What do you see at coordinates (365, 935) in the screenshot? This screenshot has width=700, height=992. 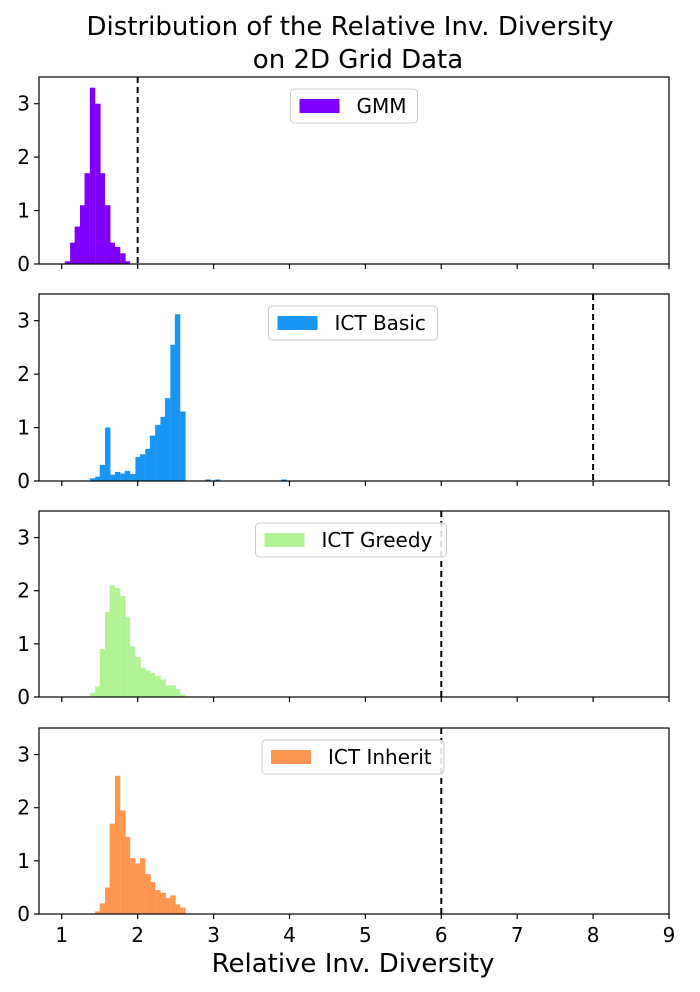 I see `x-tick-label: 5` at bounding box center [365, 935].